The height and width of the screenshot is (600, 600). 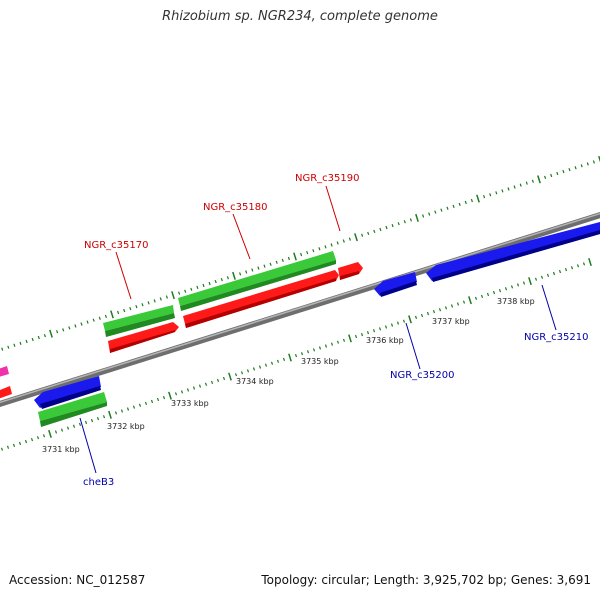 I want to click on scale-label: 3732 kbp, so click(x=126, y=426).